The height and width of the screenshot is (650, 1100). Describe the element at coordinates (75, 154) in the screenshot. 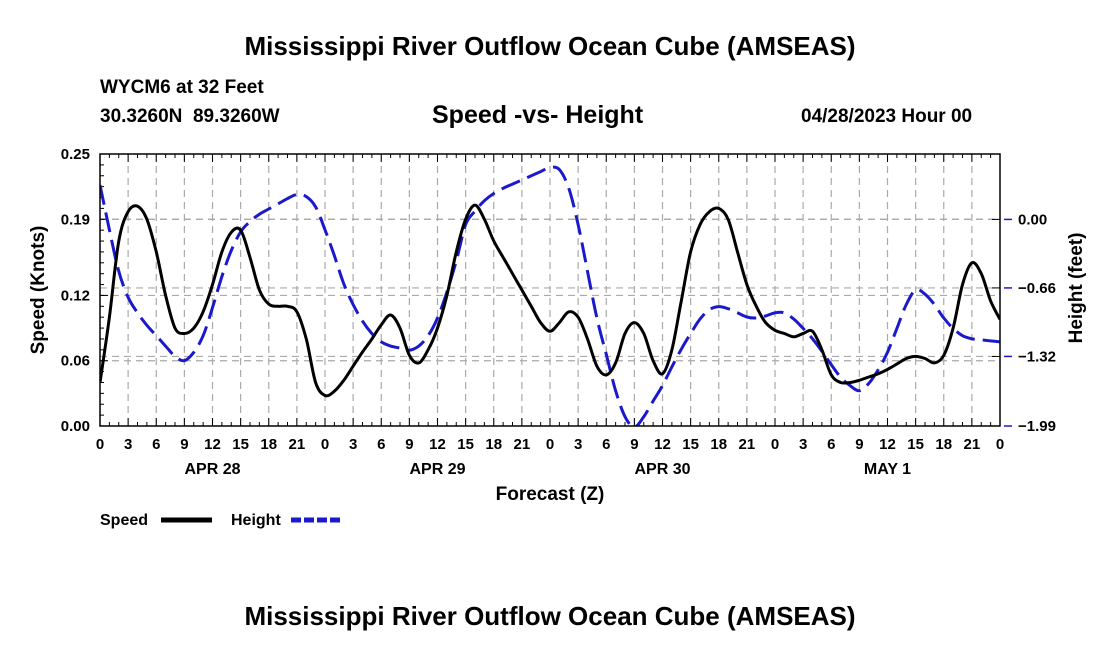

I see `y-left-tick-label: 0.25` at that location.